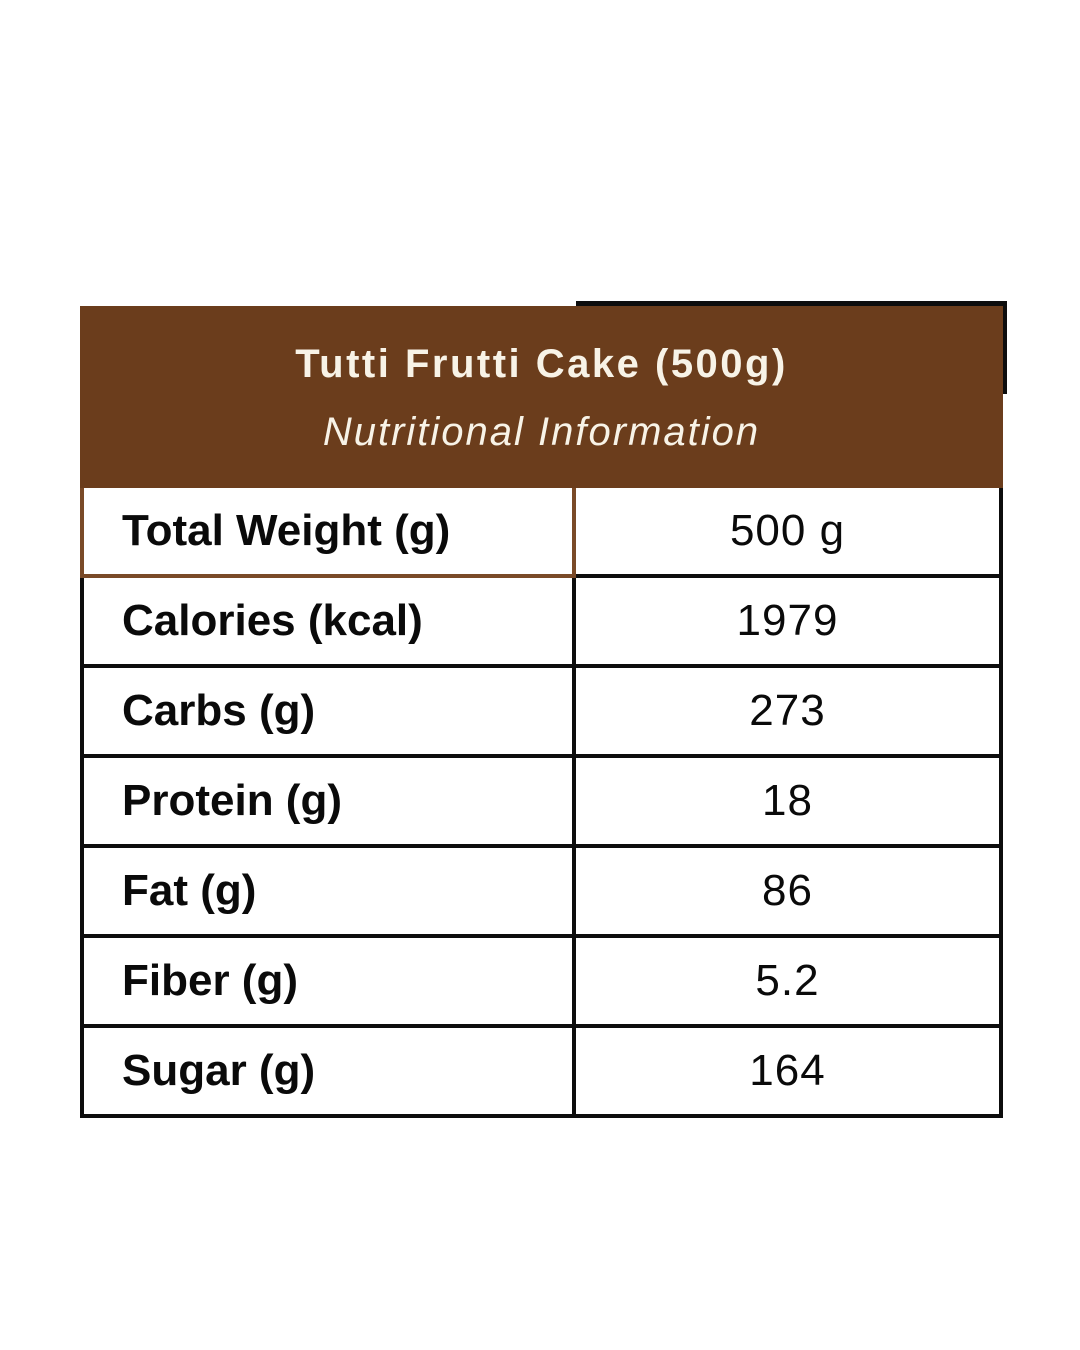 Image resolution: width=1080 pixels, height=1350 pixels. Describe the element at coordinates (541, 364) in the screenshot. I see `page-title: Tutti Frutti Cake (500g)` at that location.